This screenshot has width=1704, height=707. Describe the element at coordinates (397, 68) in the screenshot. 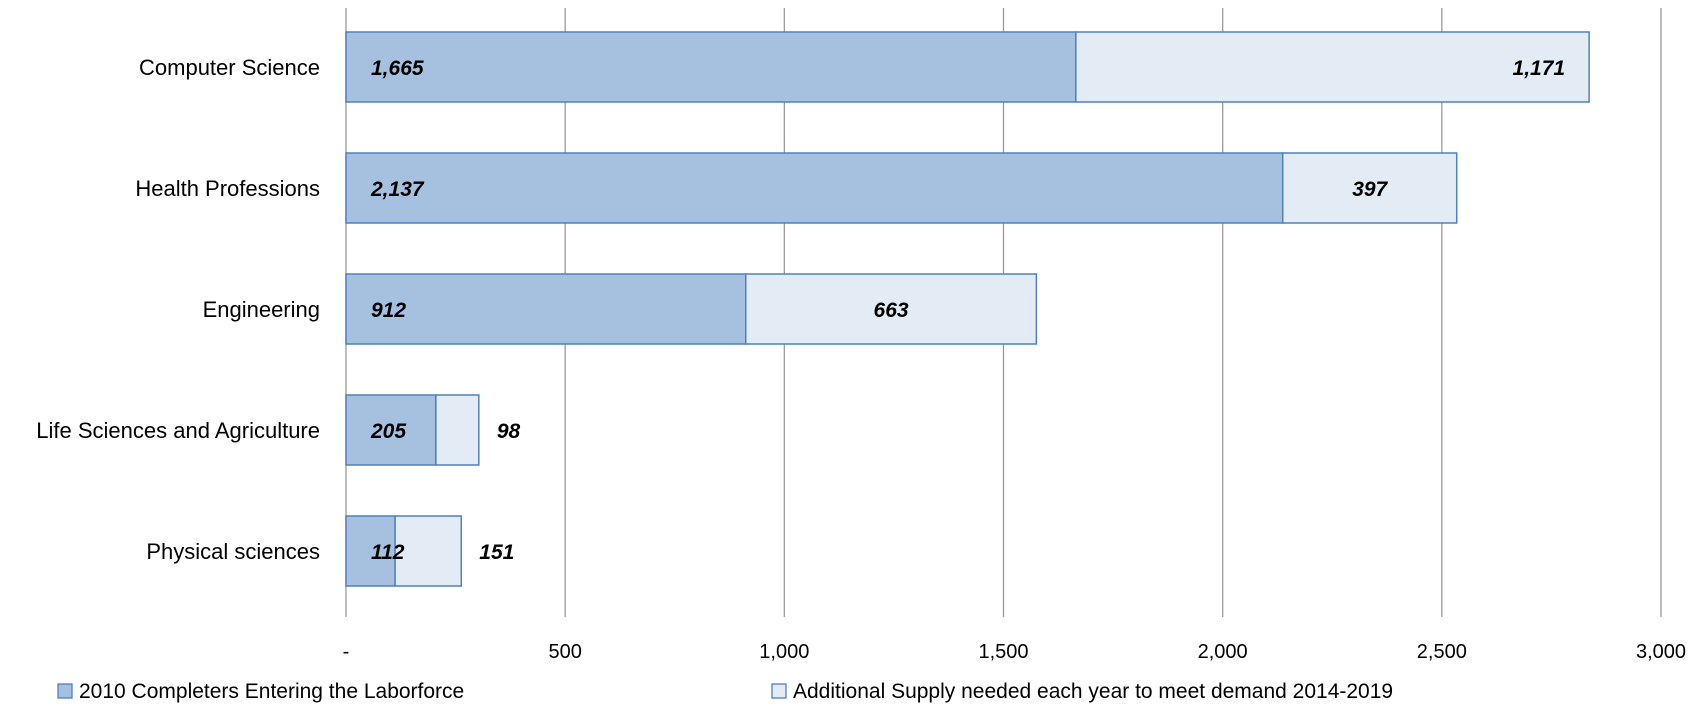

I see `data-label: 1,665` at that location.